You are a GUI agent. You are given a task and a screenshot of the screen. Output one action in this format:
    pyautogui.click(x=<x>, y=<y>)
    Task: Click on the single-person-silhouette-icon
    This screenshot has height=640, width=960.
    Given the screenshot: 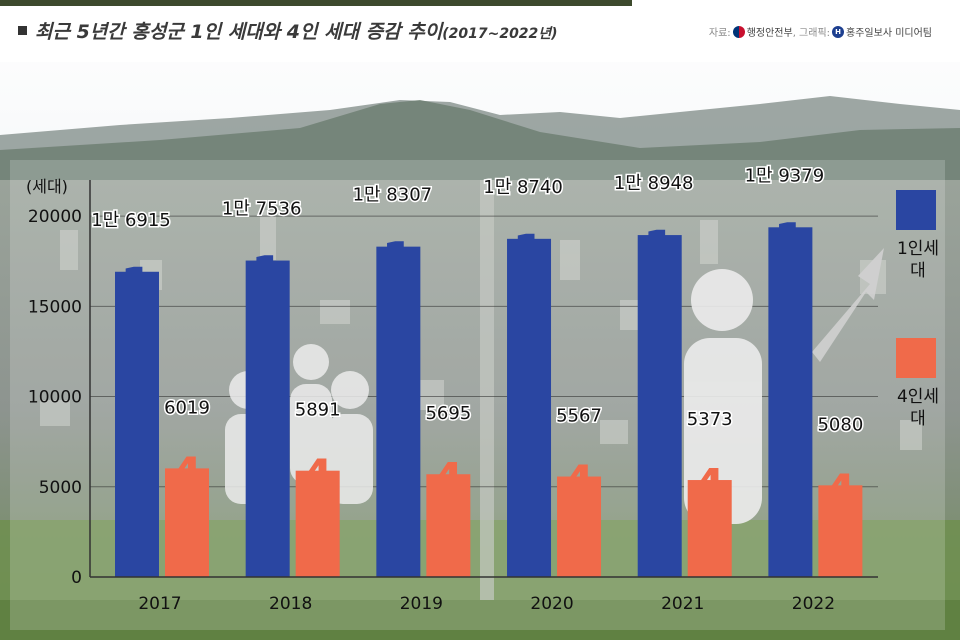 What is the action you would take?
    pyautogui.click(x=723, y=396)
    